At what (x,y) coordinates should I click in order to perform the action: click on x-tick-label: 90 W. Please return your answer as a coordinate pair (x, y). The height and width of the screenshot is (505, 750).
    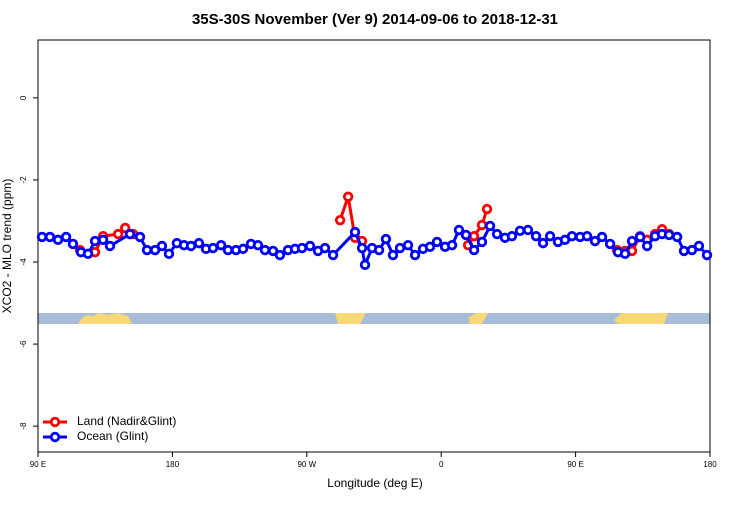
    Looking at the image, I should click on (306, 464).